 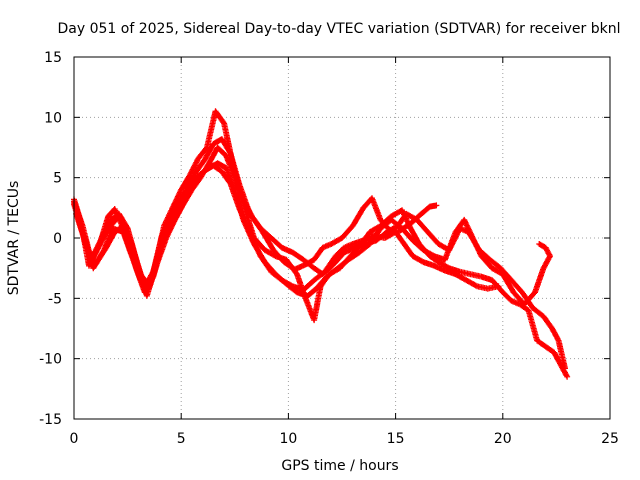 I want to click on y-tick-label: 10, so click(x=53, y=118).